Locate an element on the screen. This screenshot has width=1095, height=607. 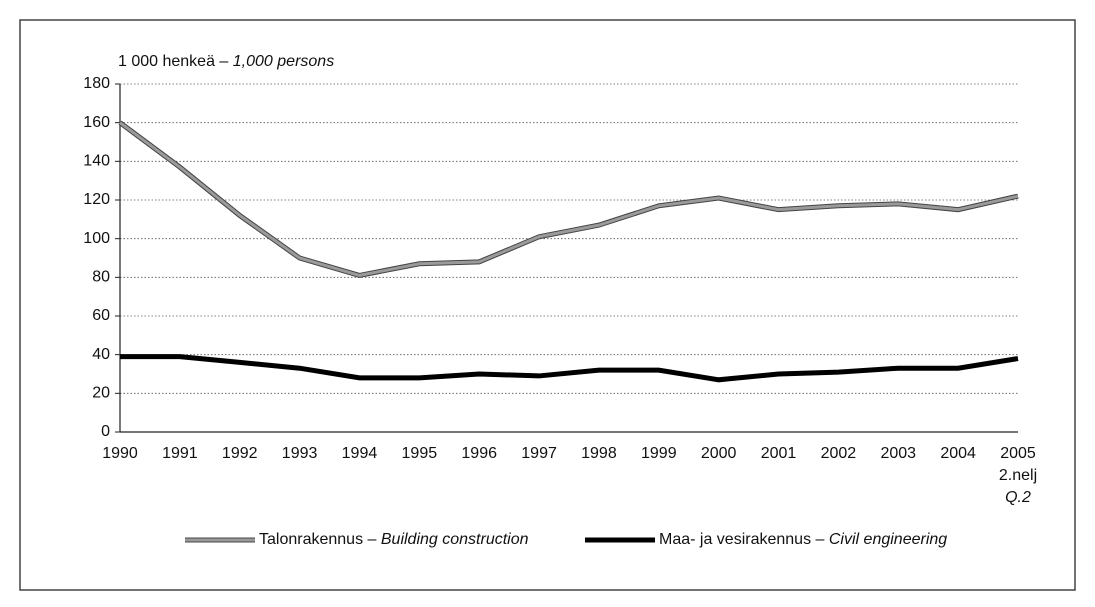
y-tick-label: 100 is located at coordinates (96, 238).